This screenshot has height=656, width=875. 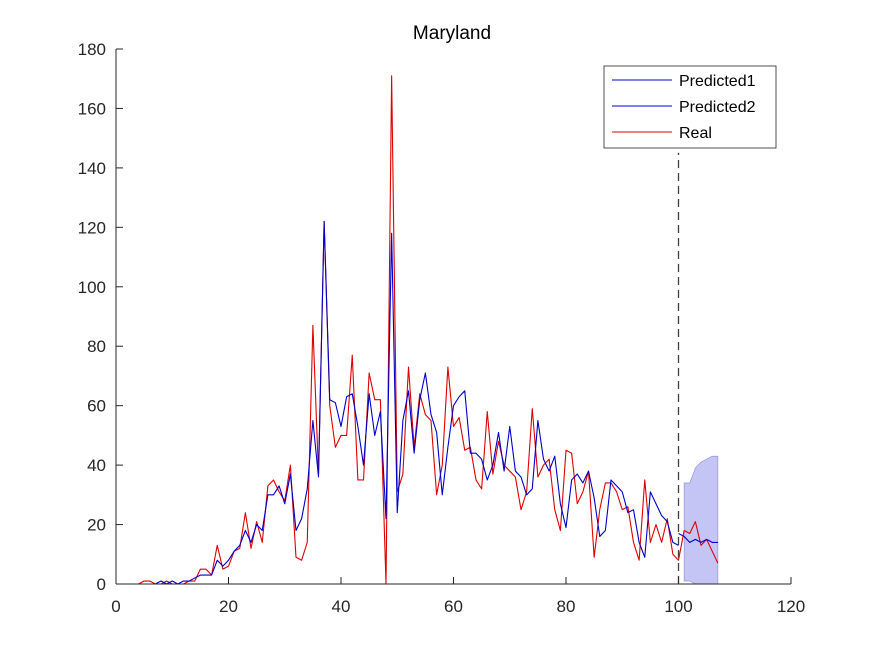 I want to click on y-tick-label: 40, so click(x=96, y=465).